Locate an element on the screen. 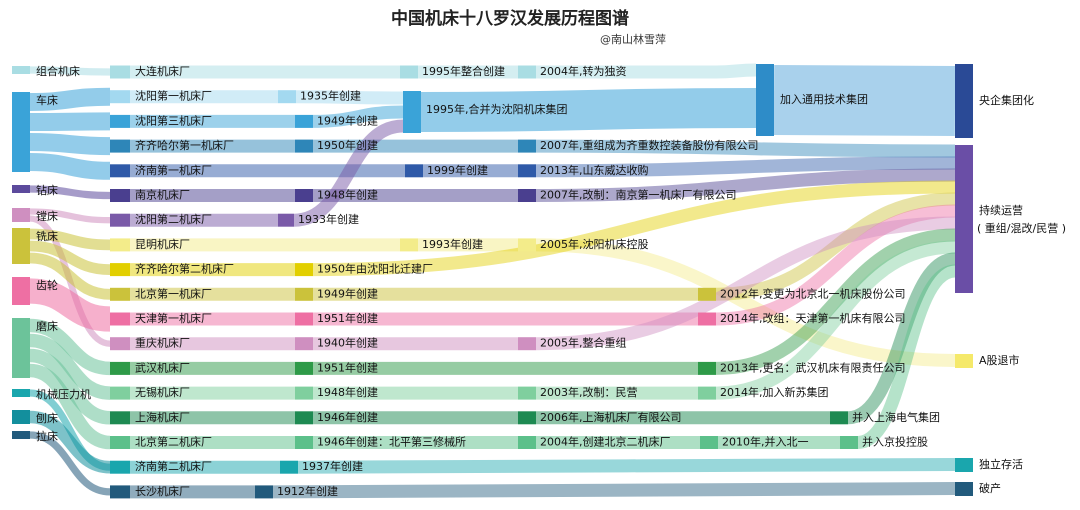  factory-label: 长沙机床厂 is located at coordinates (162, 491).